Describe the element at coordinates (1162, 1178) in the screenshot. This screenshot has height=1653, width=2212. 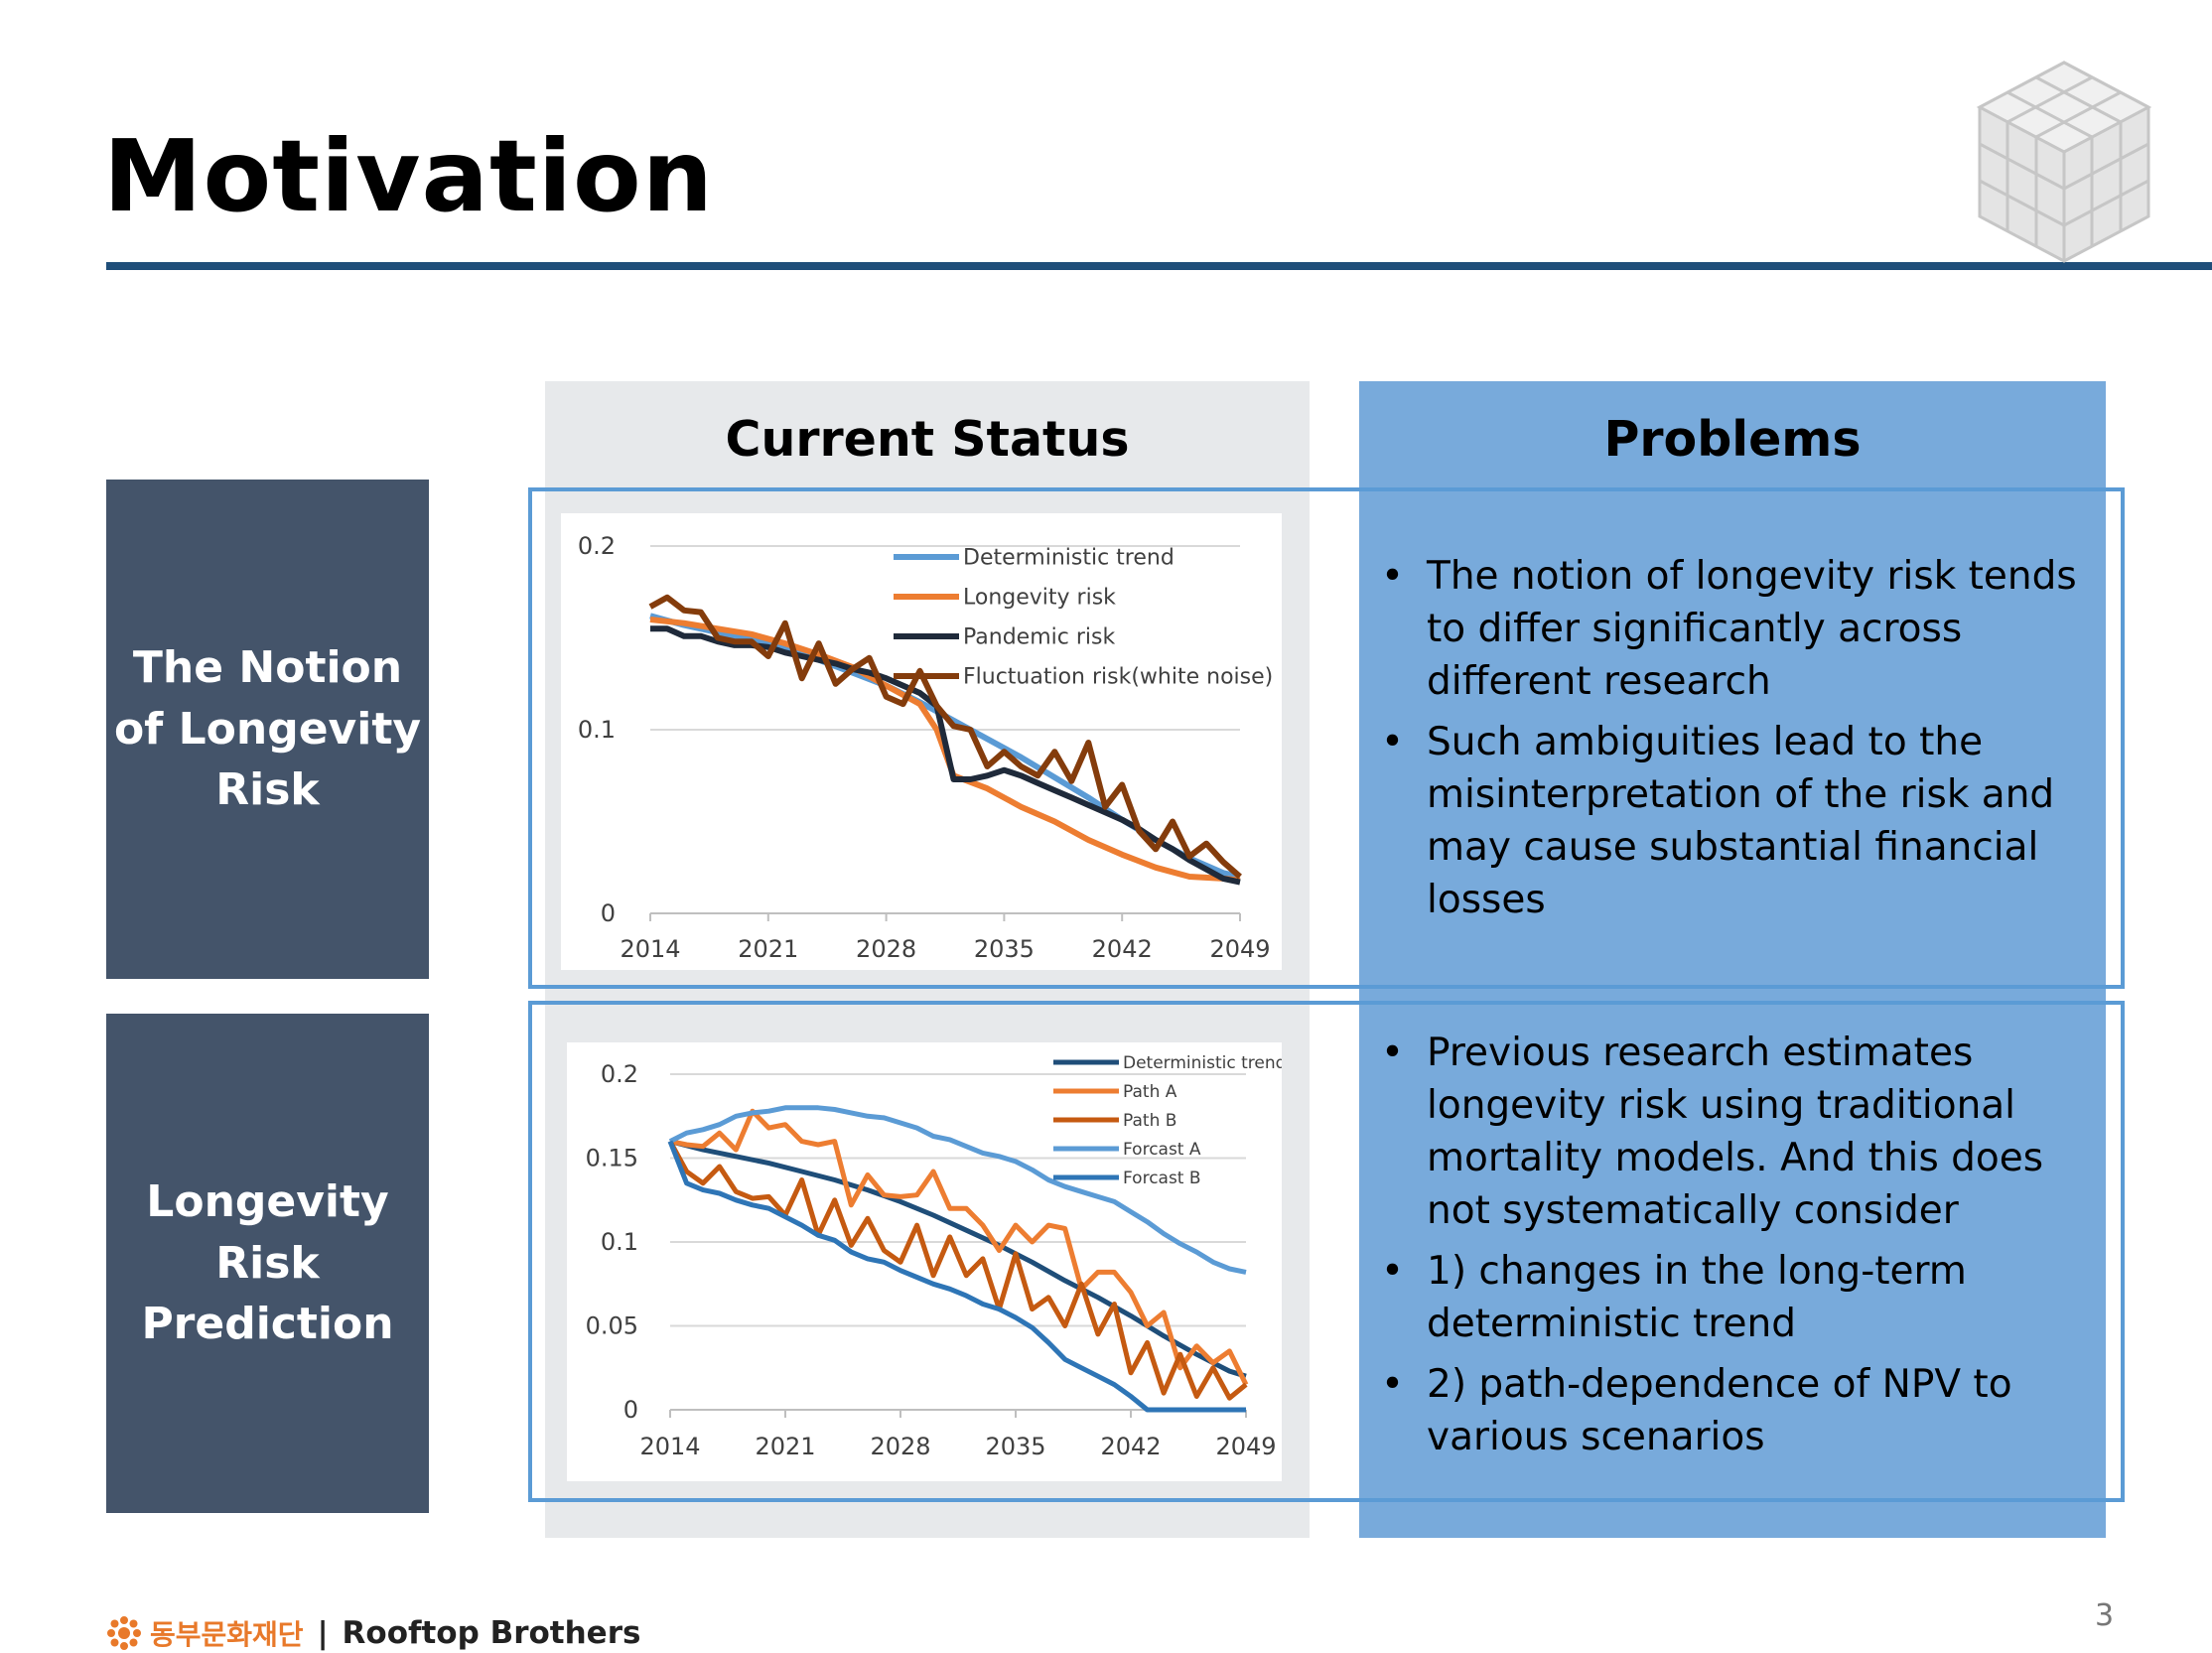
I see `legend-label: Forcast B` at that location.